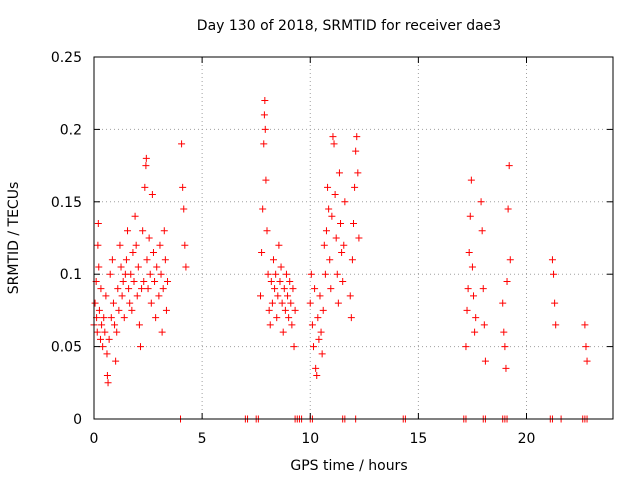 This screenshot has height=480, width=640. I want to click on y-tick-label: 0.1, so click(71, 275).